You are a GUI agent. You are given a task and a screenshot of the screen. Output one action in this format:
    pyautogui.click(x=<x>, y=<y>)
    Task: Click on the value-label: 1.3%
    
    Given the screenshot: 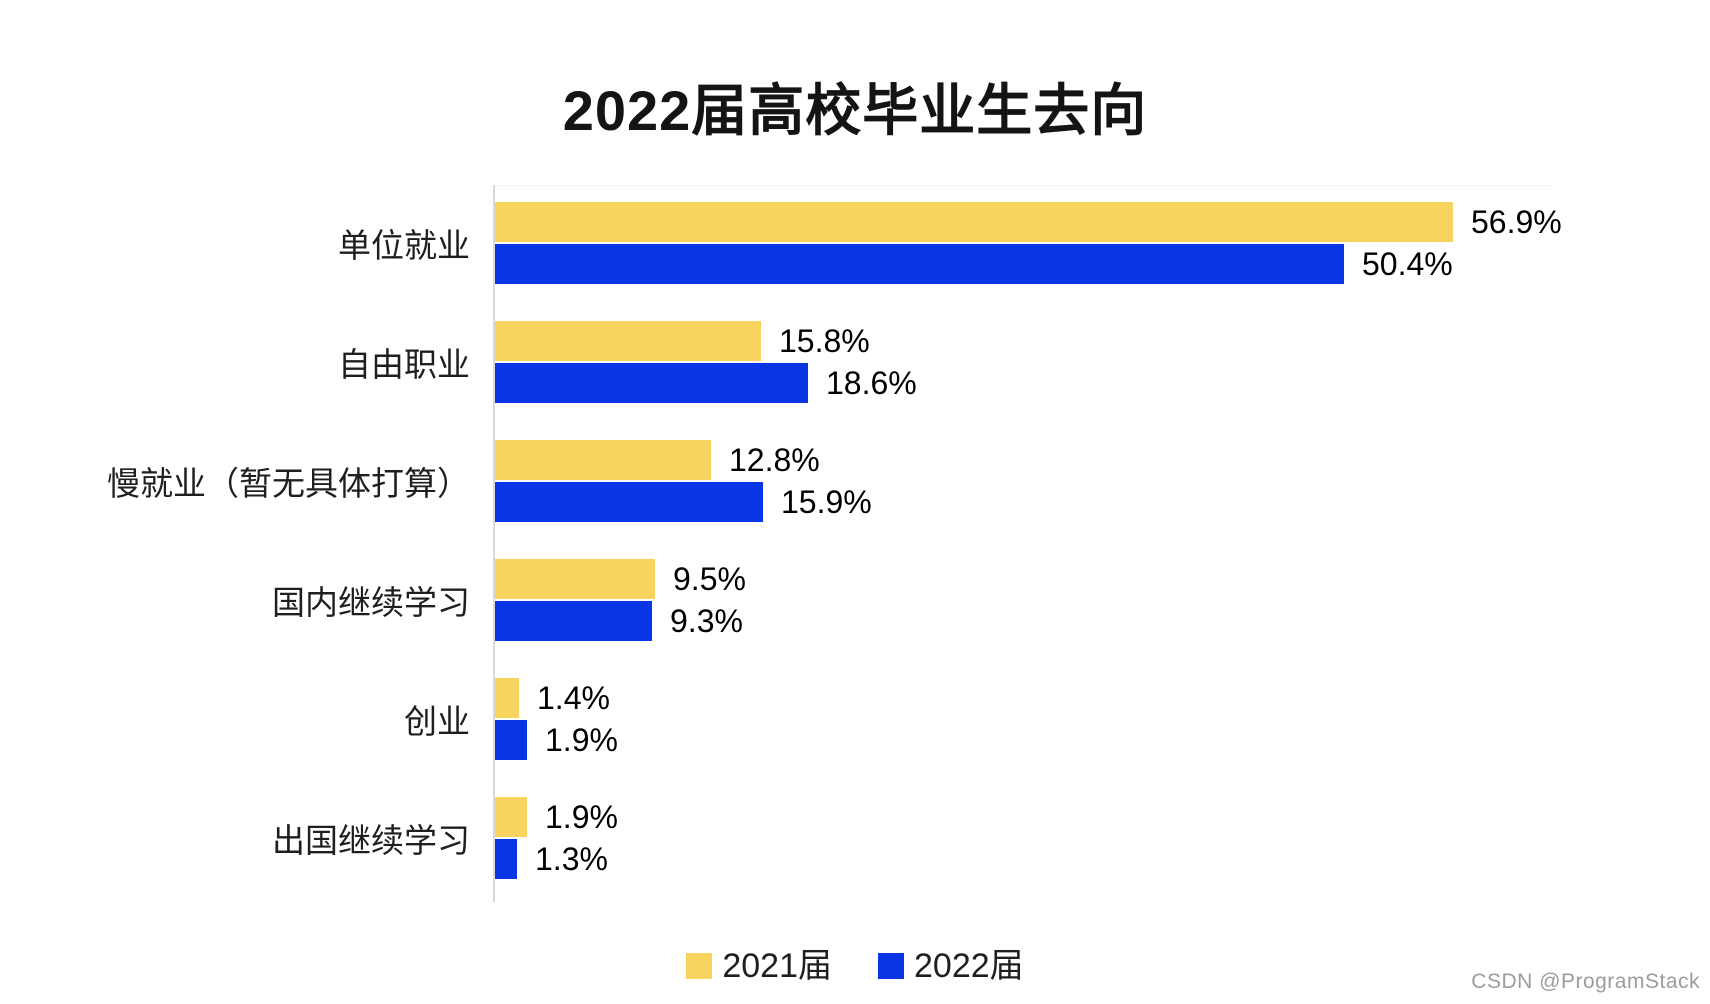 What is the action you would take?
    pyautogui.click(x=571, y=859)
    